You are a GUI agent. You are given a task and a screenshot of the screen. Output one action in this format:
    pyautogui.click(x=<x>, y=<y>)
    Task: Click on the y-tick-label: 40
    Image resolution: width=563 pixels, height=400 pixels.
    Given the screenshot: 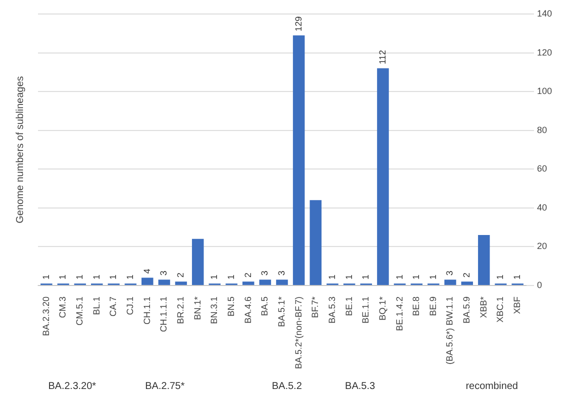 What is the action you would take?
    pyautogui.click(x=541, y=207)
    